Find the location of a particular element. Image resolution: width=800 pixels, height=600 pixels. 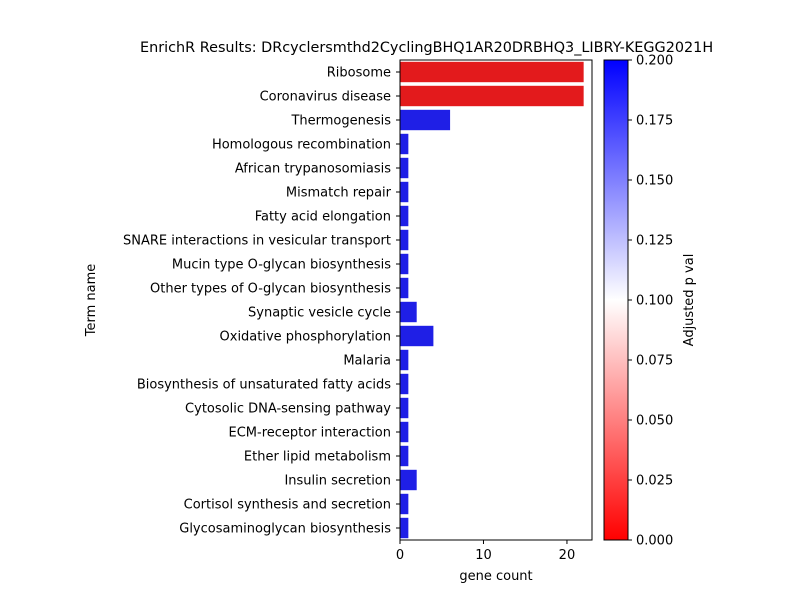

y-tick-label: Ribosome is located at coordinates (359, 73).